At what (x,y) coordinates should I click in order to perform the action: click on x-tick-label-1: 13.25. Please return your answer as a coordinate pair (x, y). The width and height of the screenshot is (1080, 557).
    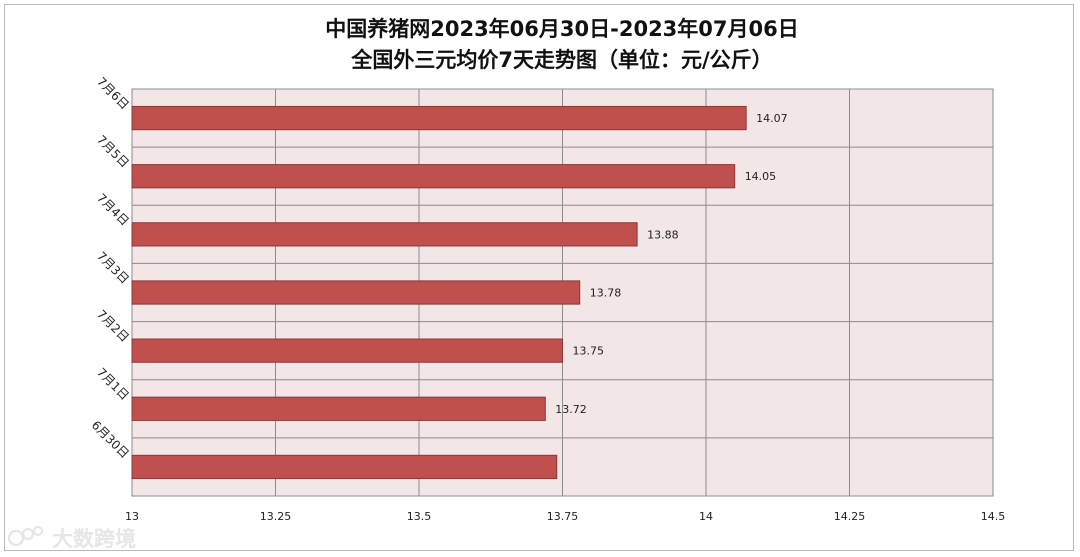
    Looking at the image, I should click on (276, 516).